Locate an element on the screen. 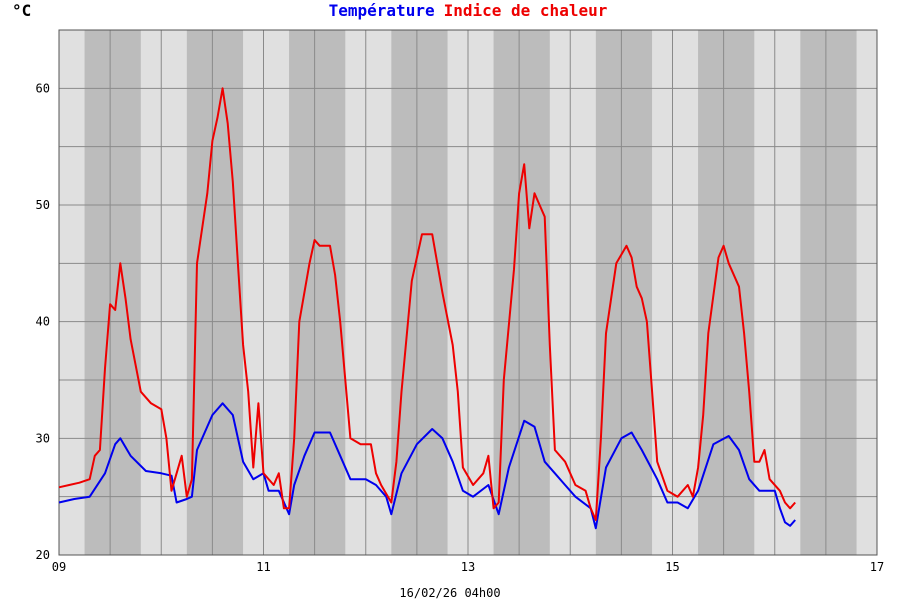 This screenshot has width=900, height=600. y-tick-40: 40 is located at coordinates (43, 322).